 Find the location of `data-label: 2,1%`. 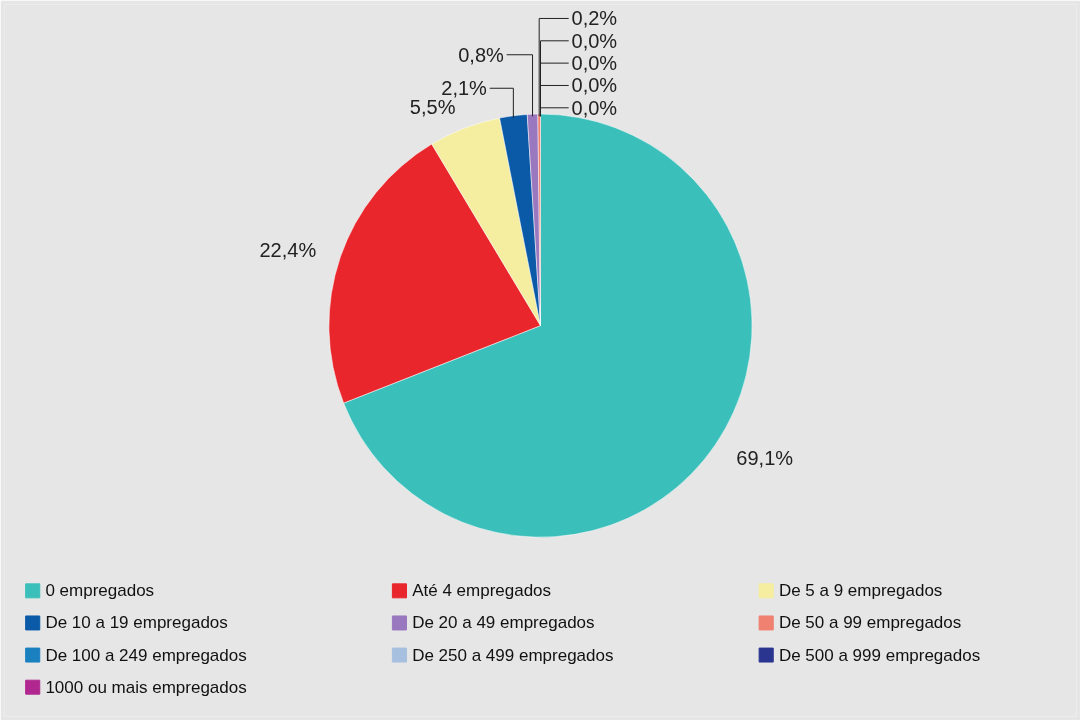

data-label: 2,1% is located at coordinates (464, 88).